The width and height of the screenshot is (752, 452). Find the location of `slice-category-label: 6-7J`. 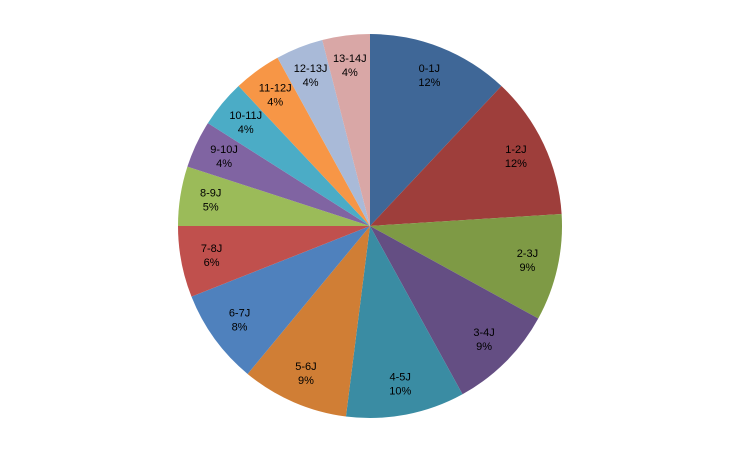

slice-category-label: 6-7J is located at coordinates (239, 314).